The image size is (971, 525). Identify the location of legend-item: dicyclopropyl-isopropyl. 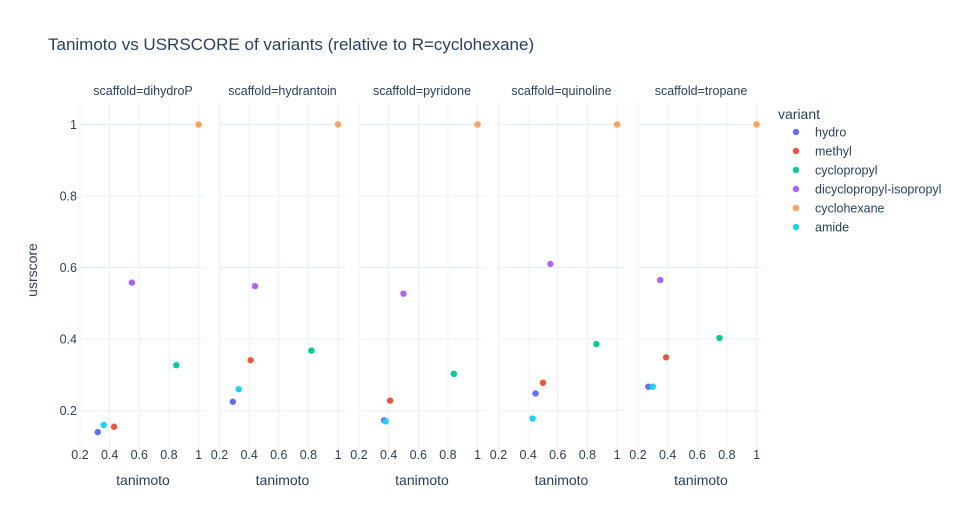
(866, 190).